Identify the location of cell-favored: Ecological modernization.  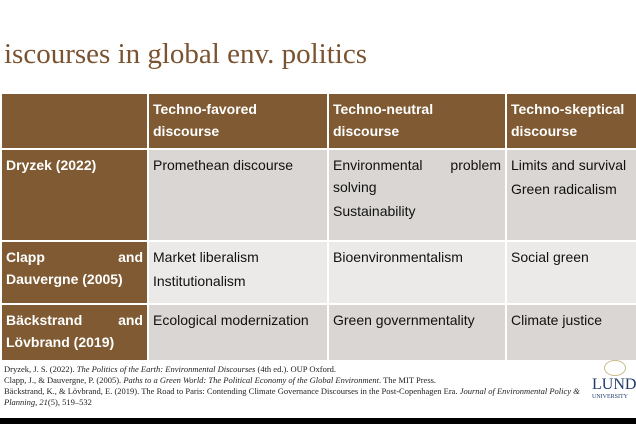
(238, 332).